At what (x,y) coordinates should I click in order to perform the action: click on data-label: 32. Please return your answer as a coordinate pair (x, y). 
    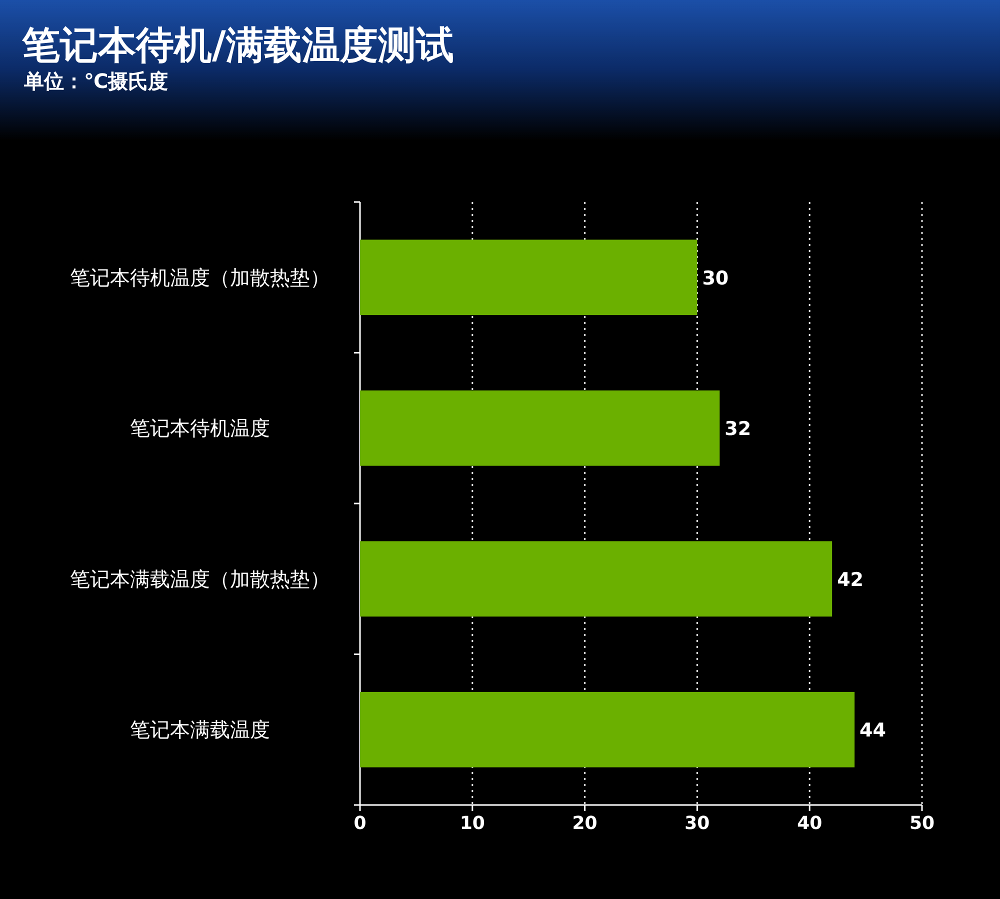
    Looking at the image, I should click on (738, 429).